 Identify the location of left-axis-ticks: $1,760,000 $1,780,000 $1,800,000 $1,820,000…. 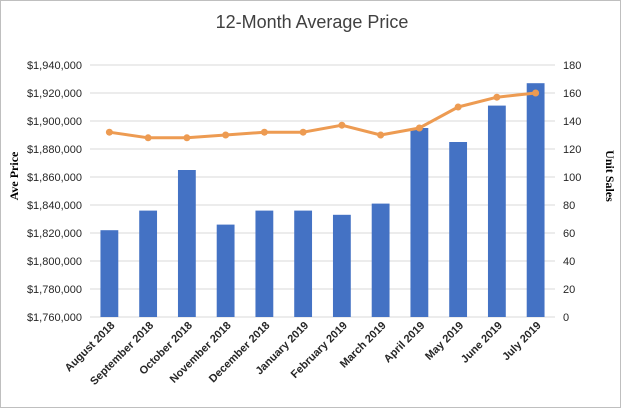
(54, 192).